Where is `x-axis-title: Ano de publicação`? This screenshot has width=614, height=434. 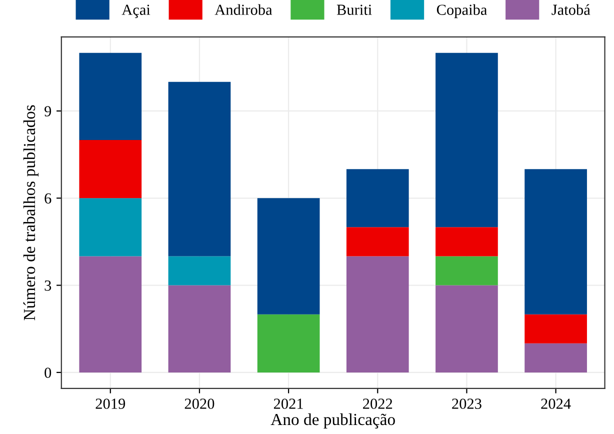
x-axis-title: Ano de publicação is located at coordinates (332, 421).